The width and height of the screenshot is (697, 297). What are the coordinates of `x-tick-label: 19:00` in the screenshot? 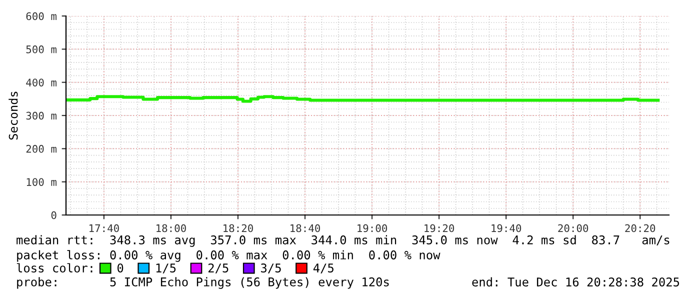 It's located at (373, 228).